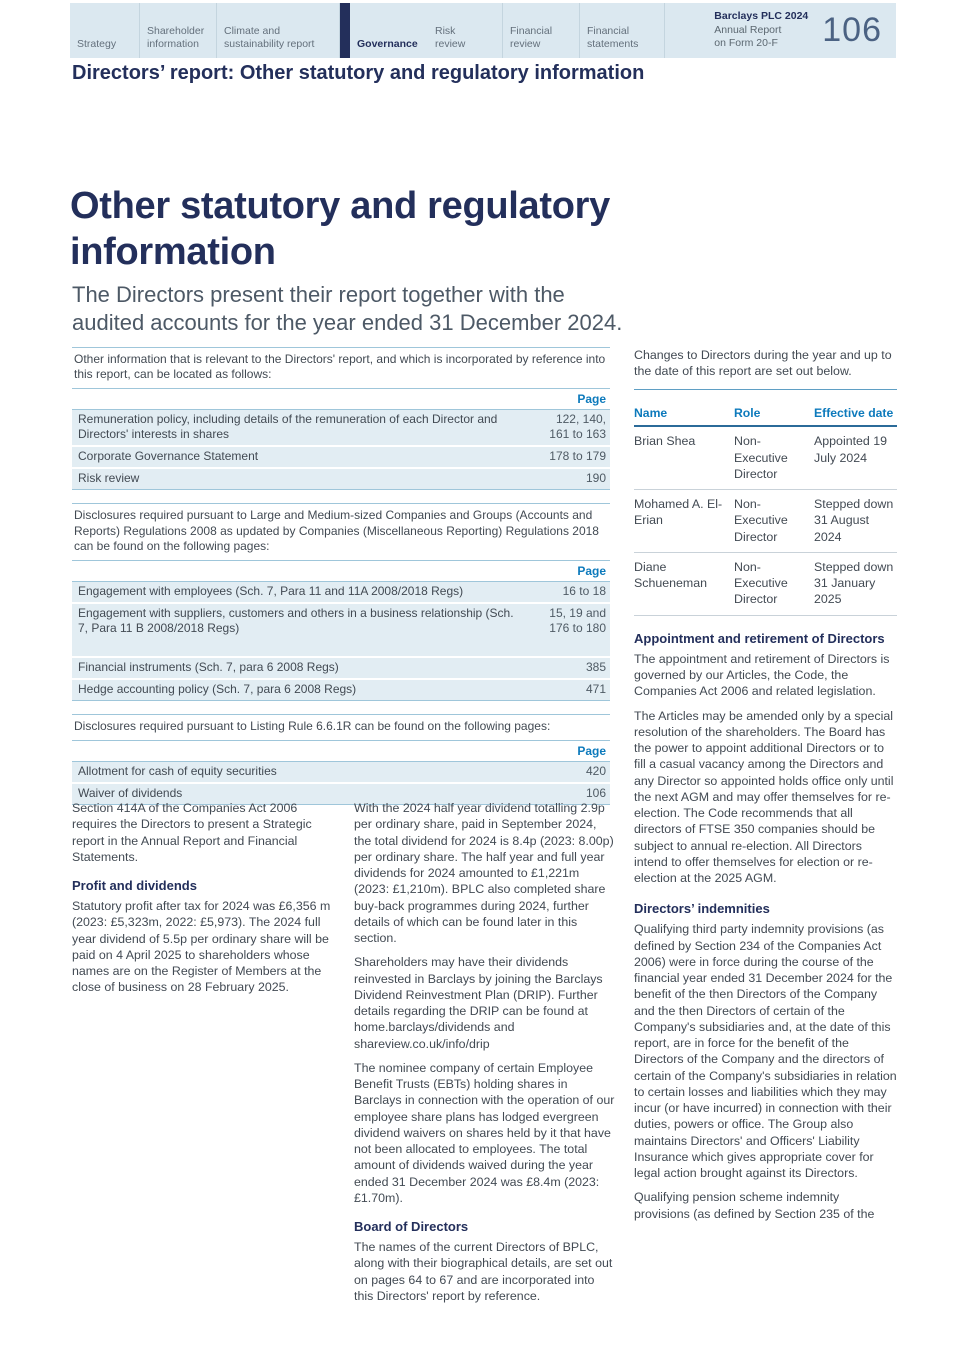 The width and height of the screenshot is (965, 1365). I want to click on active-tab-marker, so click(345, 30).